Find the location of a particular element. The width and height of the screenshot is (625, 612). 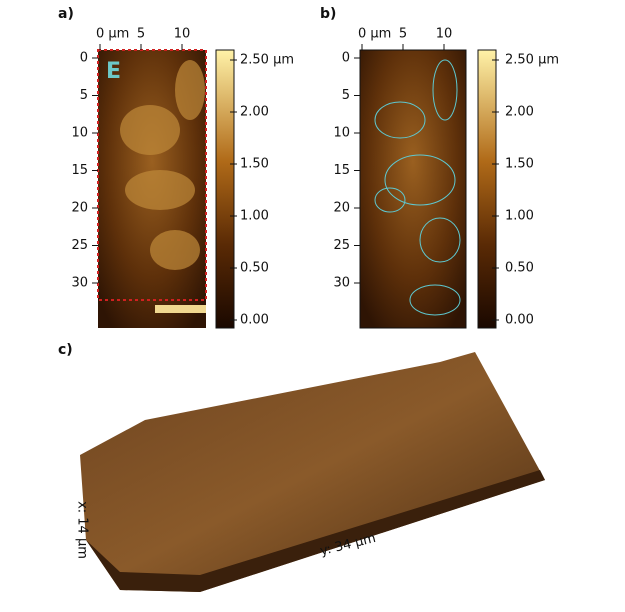

region-label: E is located at coordinates (113, 71).